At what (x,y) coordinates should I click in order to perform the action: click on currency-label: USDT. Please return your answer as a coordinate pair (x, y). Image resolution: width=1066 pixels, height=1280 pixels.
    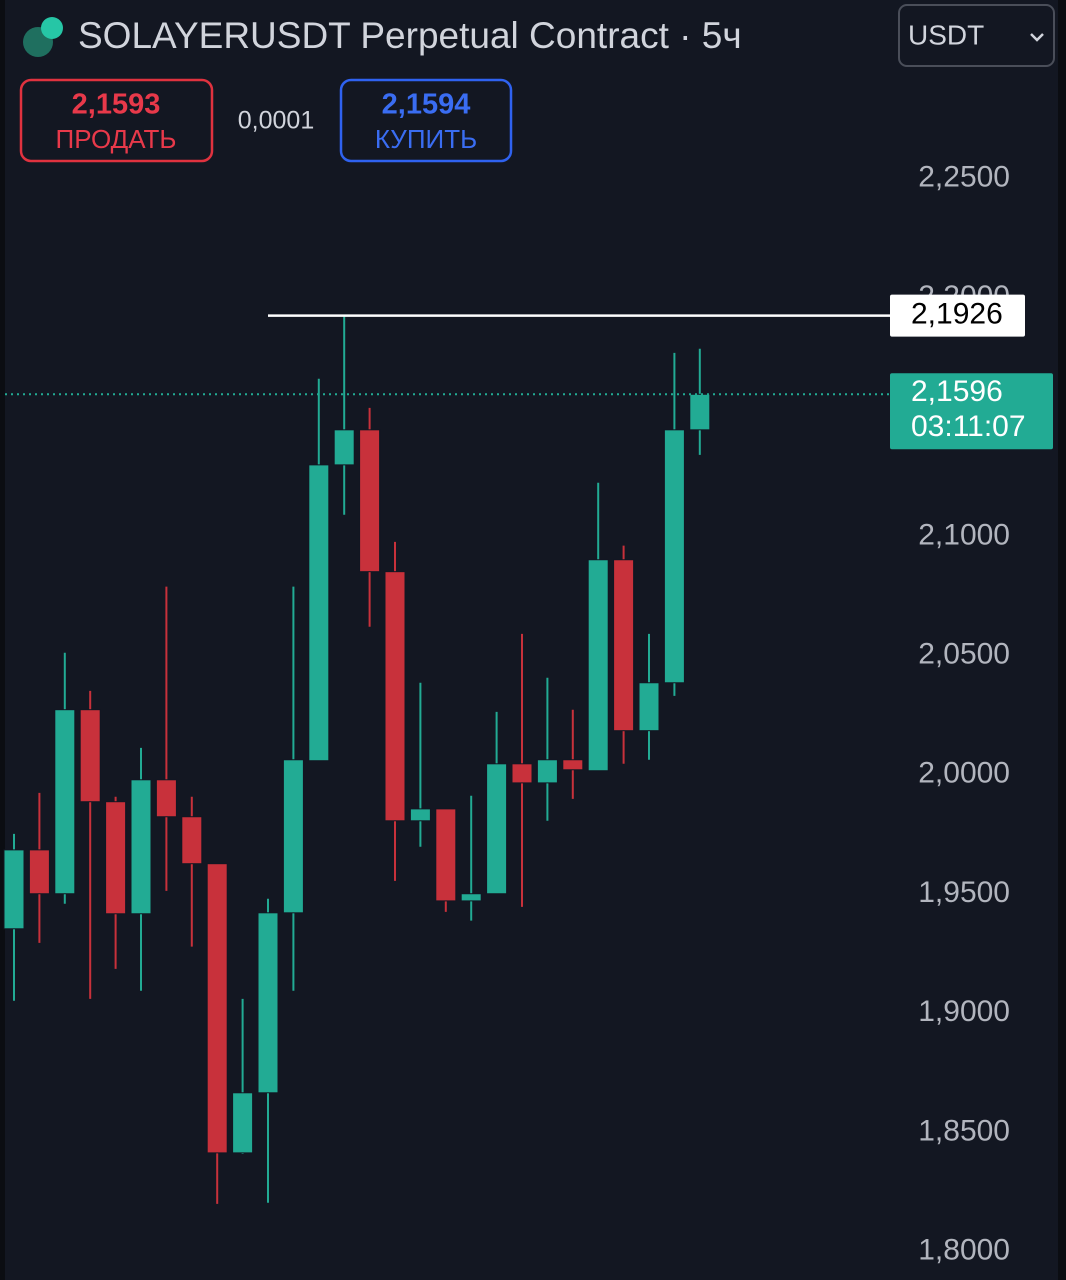
    Looking at the image, I should click on (946, 34).